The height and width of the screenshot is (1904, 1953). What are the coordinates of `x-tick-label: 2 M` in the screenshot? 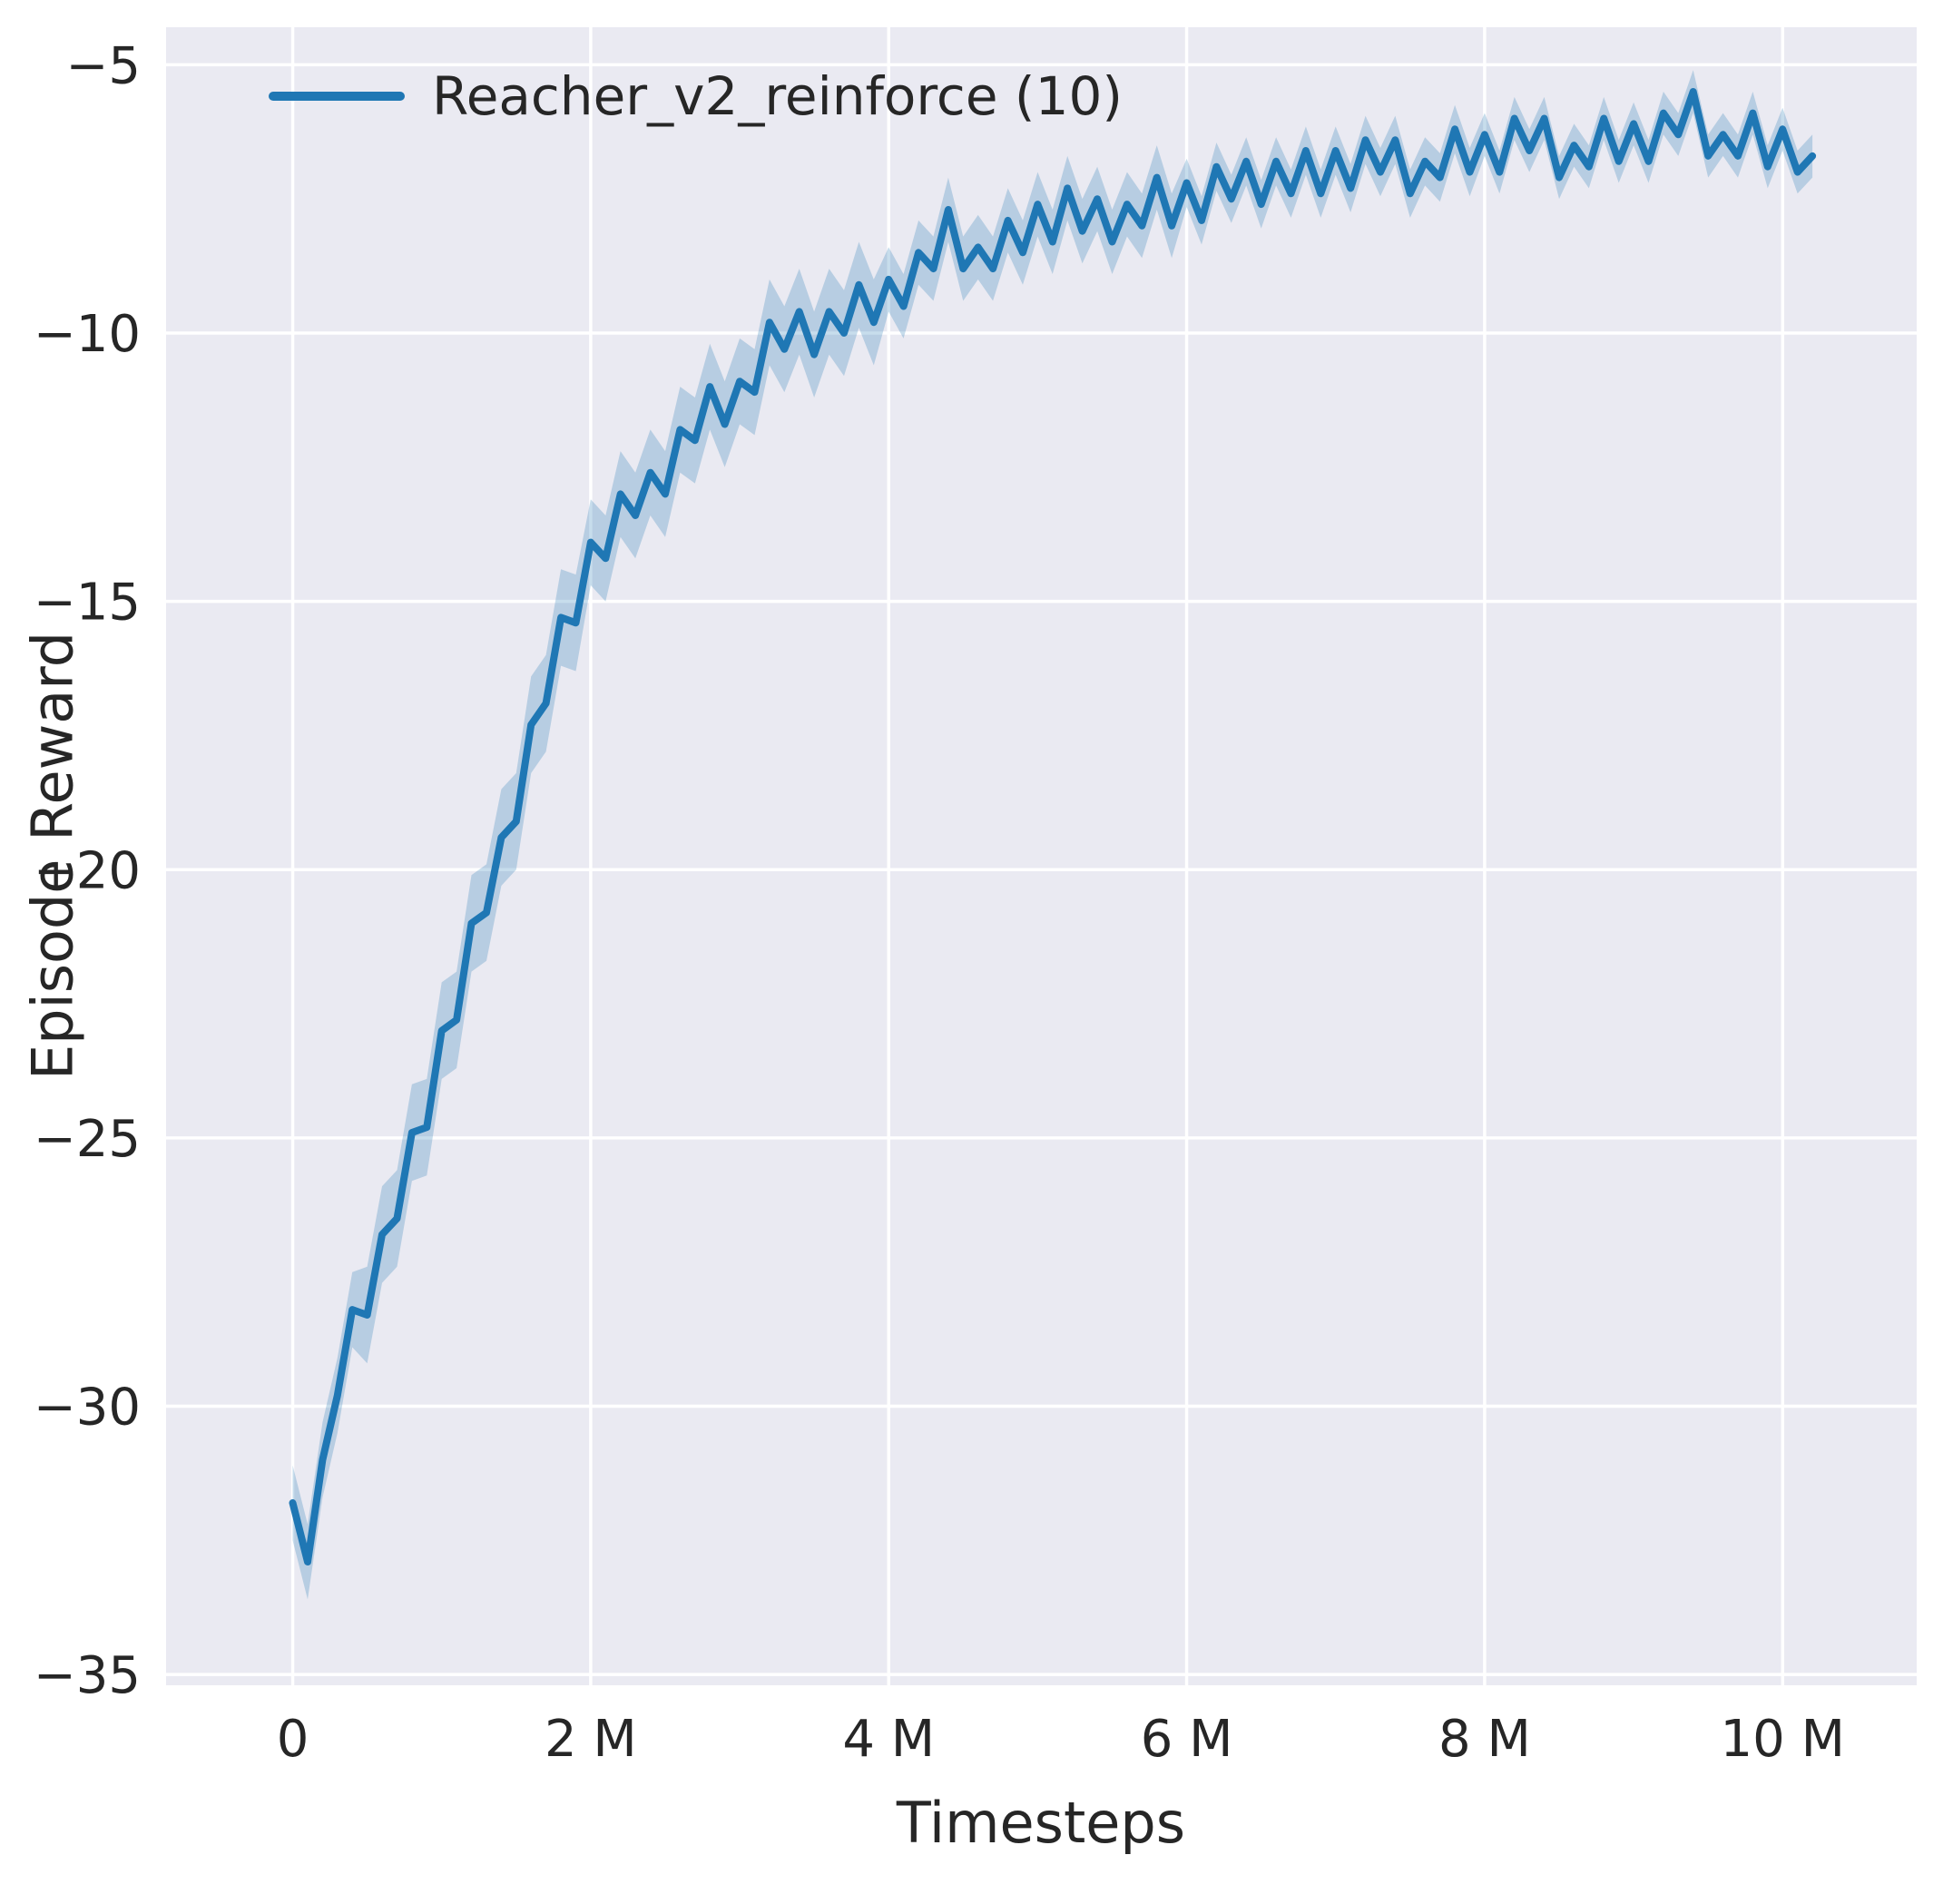 It's located at (591, 1739).